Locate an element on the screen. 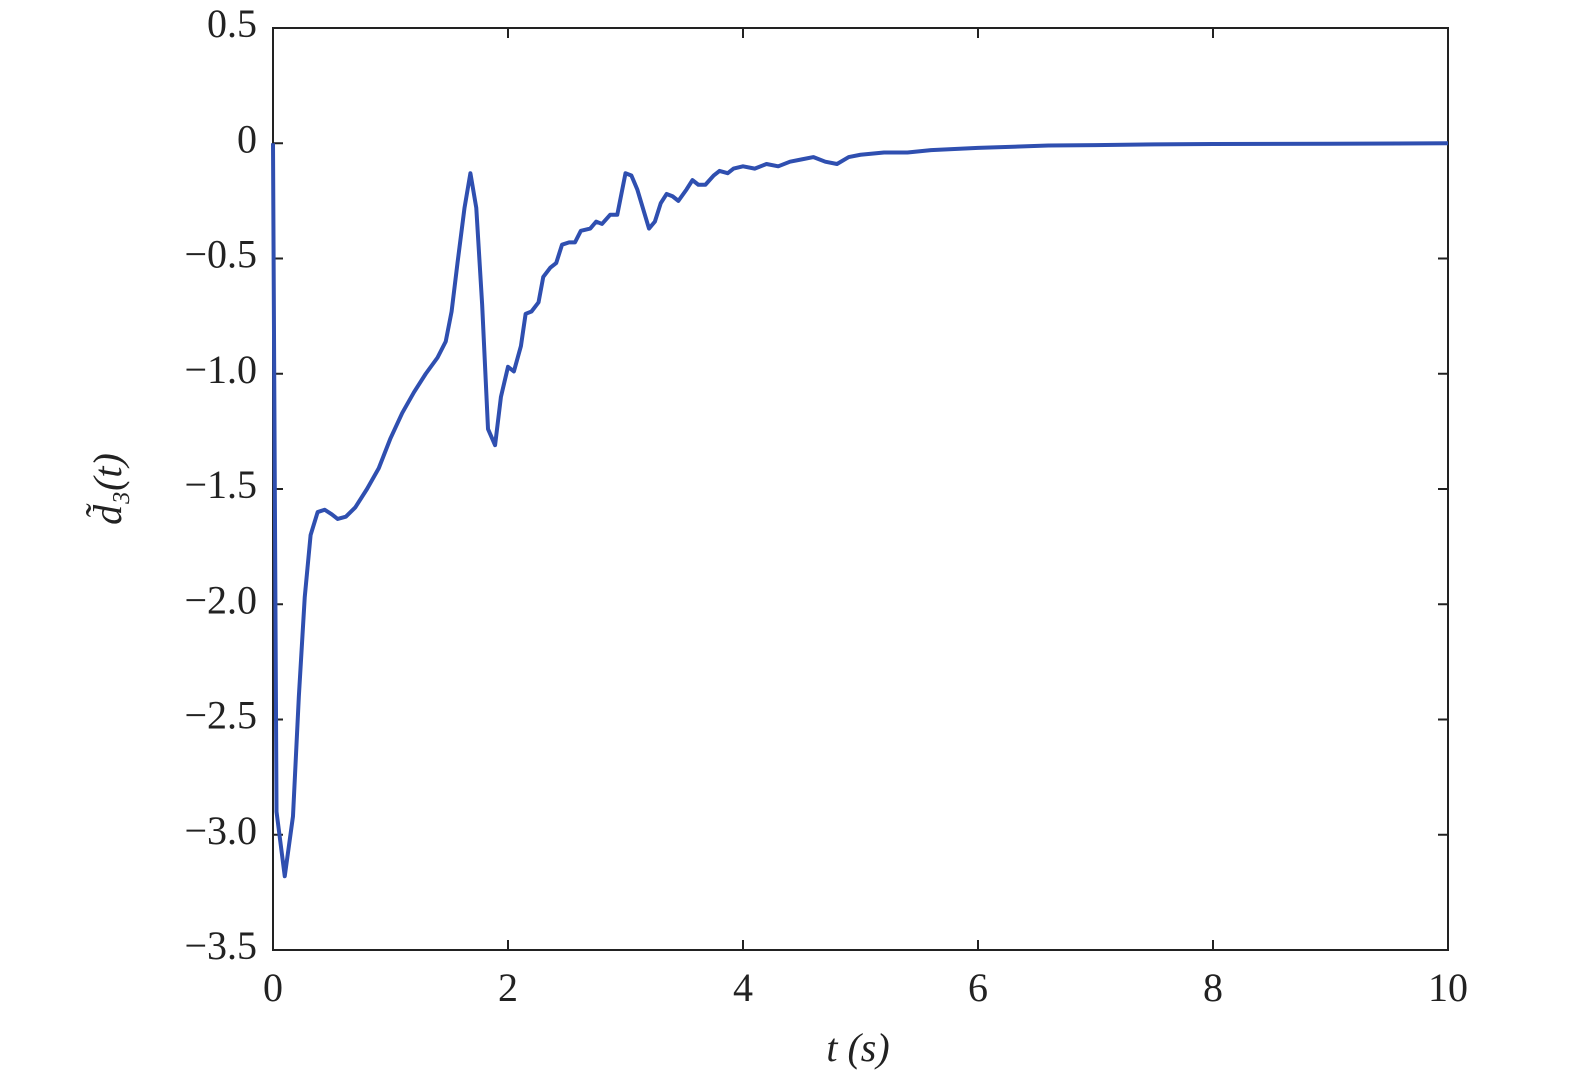  y-tick-label: −1.0 is located at coordinates (220, 369).